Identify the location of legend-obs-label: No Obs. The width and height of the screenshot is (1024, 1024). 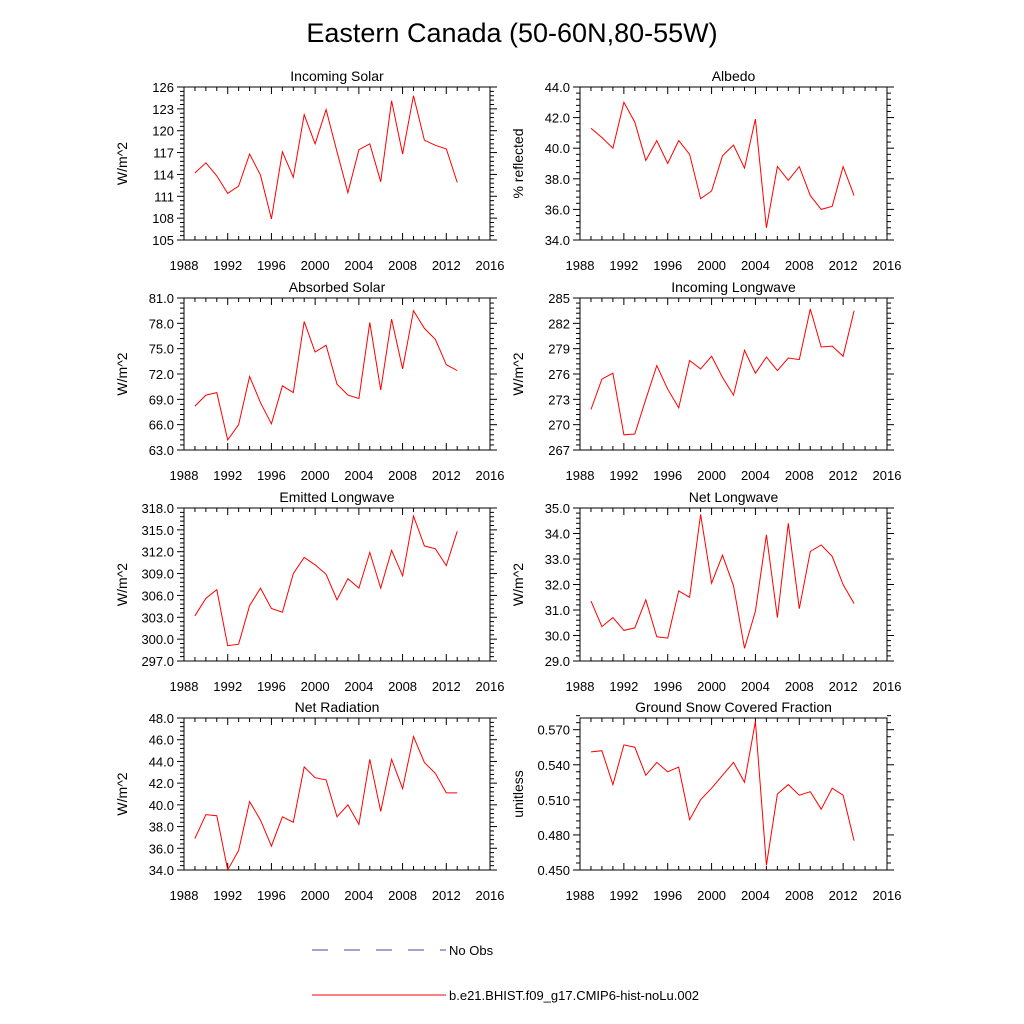
(471, 950).